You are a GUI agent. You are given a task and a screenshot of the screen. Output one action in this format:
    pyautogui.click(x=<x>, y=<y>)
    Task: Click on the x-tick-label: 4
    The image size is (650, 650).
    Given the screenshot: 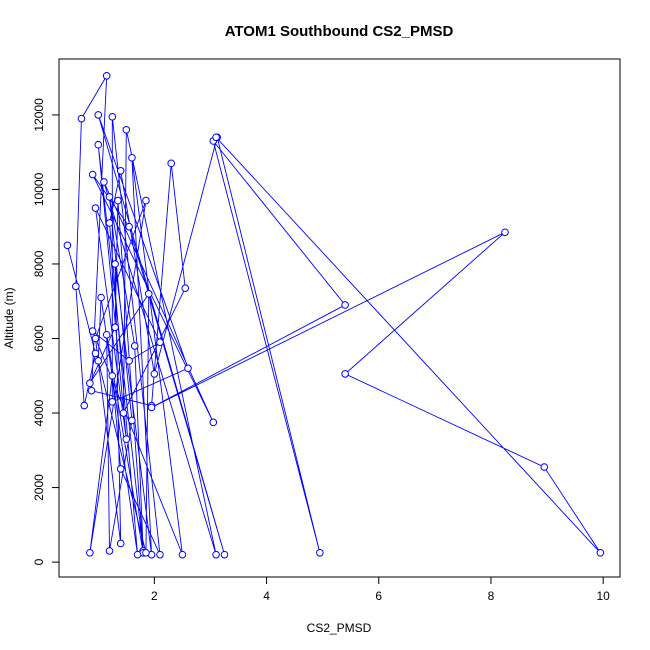 What is the action you would take?
    pyautogui.click(x=266, y=596)
    